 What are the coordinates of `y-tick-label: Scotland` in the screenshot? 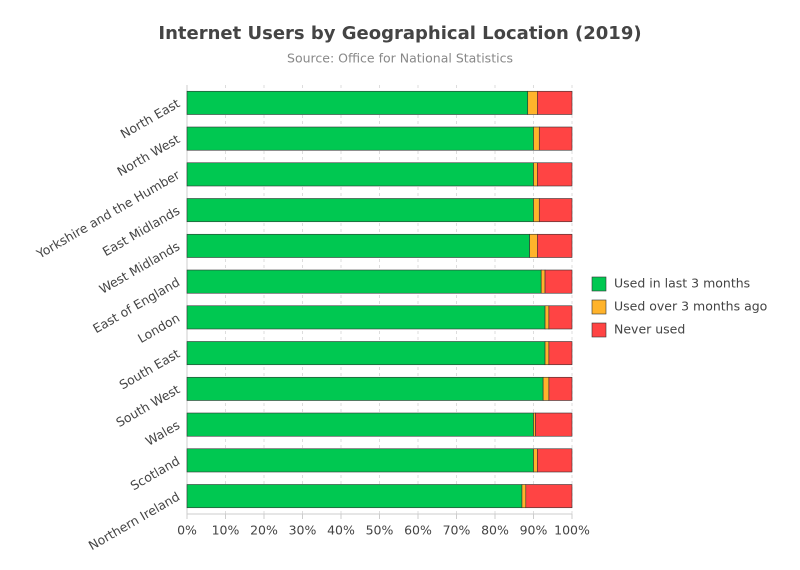 It's located at (155, 473).